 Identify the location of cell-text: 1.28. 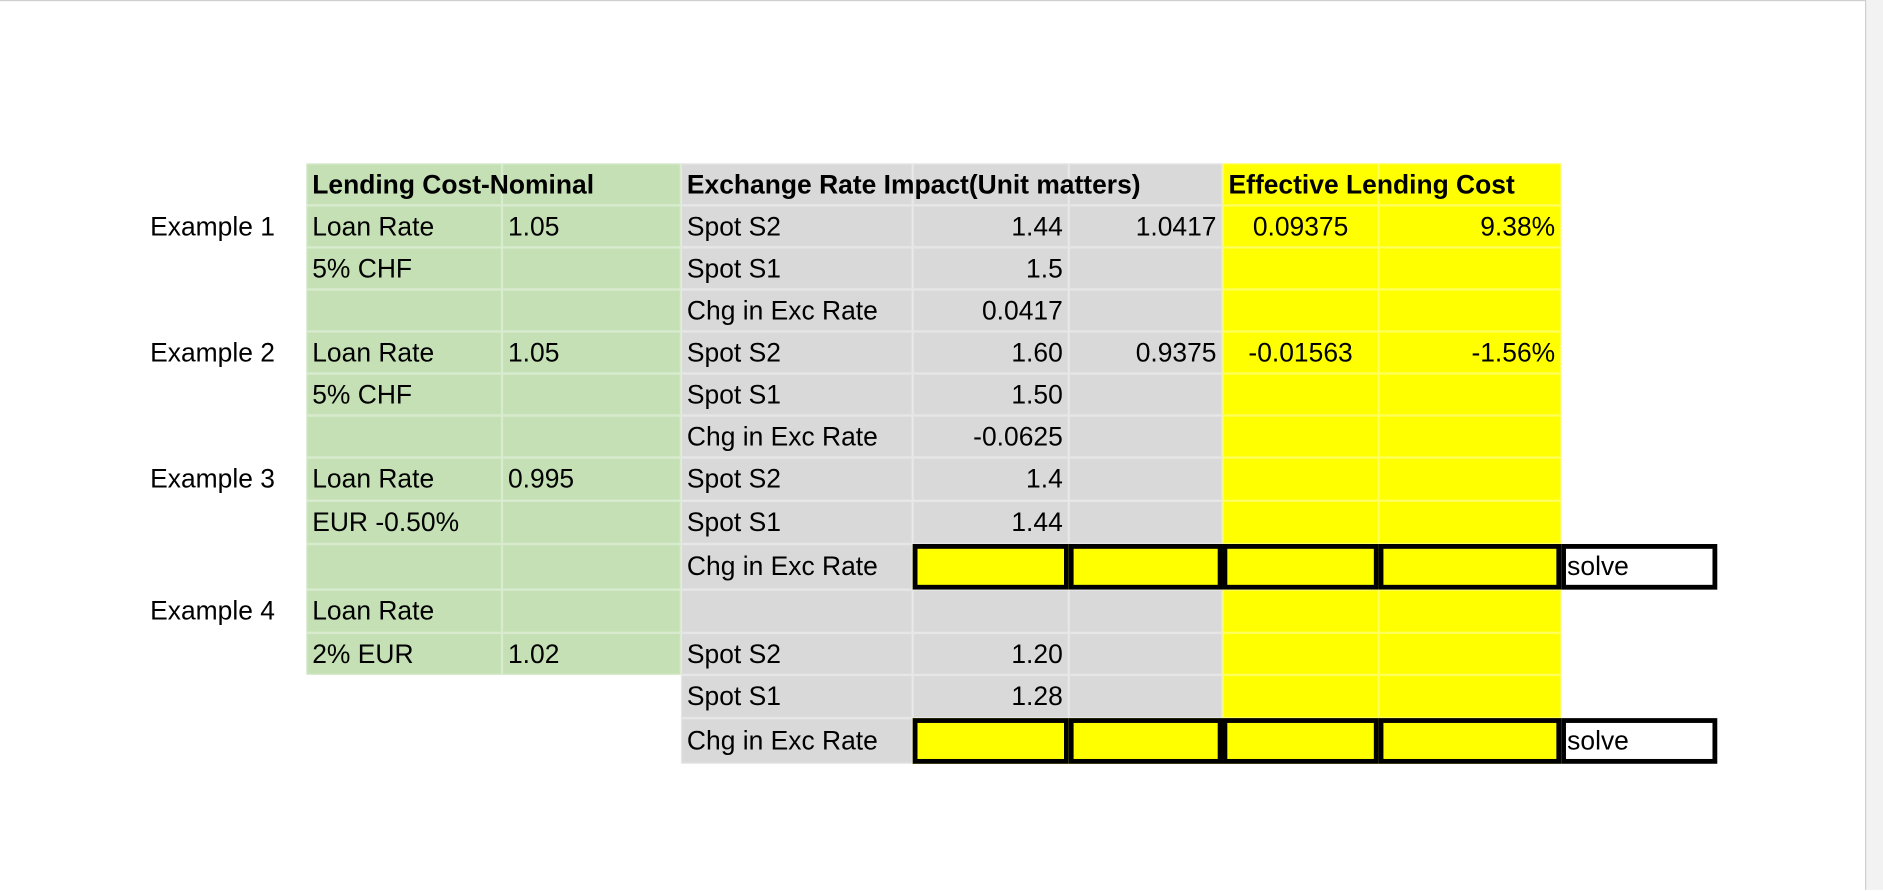
(1037, 695).